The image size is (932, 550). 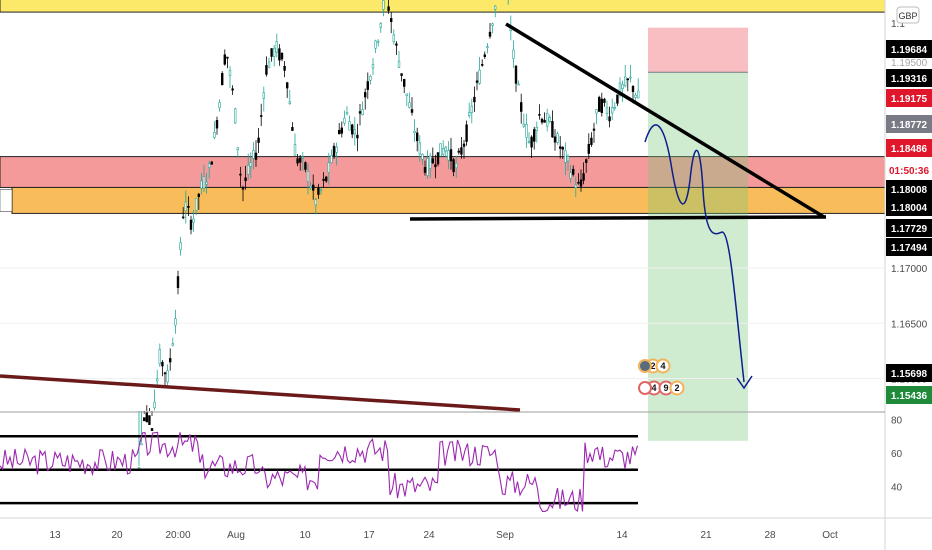 I want to click on rsi-tick-label: 60, so click(x=897, y=454).